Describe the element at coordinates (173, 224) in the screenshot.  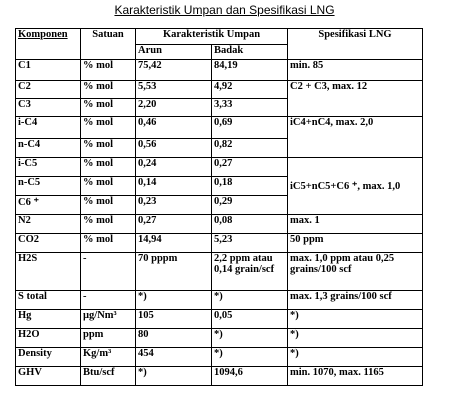
I see `arun-cell: 0,27` at that location.